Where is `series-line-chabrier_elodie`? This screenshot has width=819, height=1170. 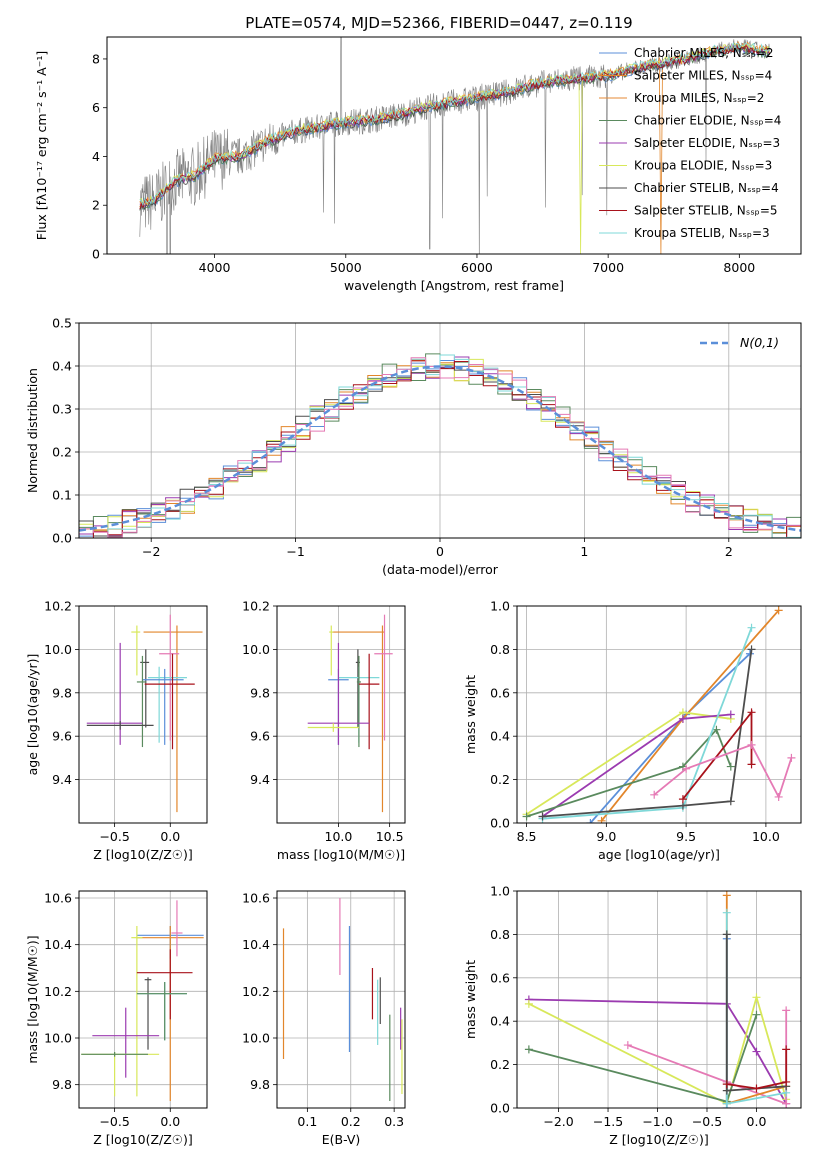
series-line-chabrier_elodie is located at coordinates (643, 1058).